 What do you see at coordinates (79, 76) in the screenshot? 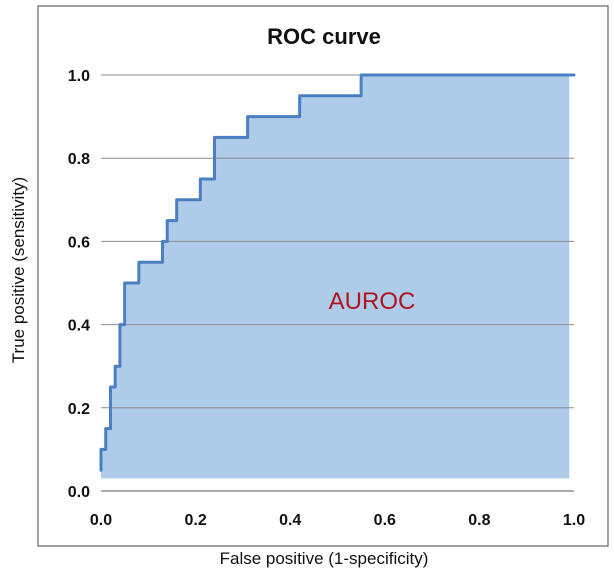
I see `y-tick-label: 1.0` at bounding box center [79, 76].